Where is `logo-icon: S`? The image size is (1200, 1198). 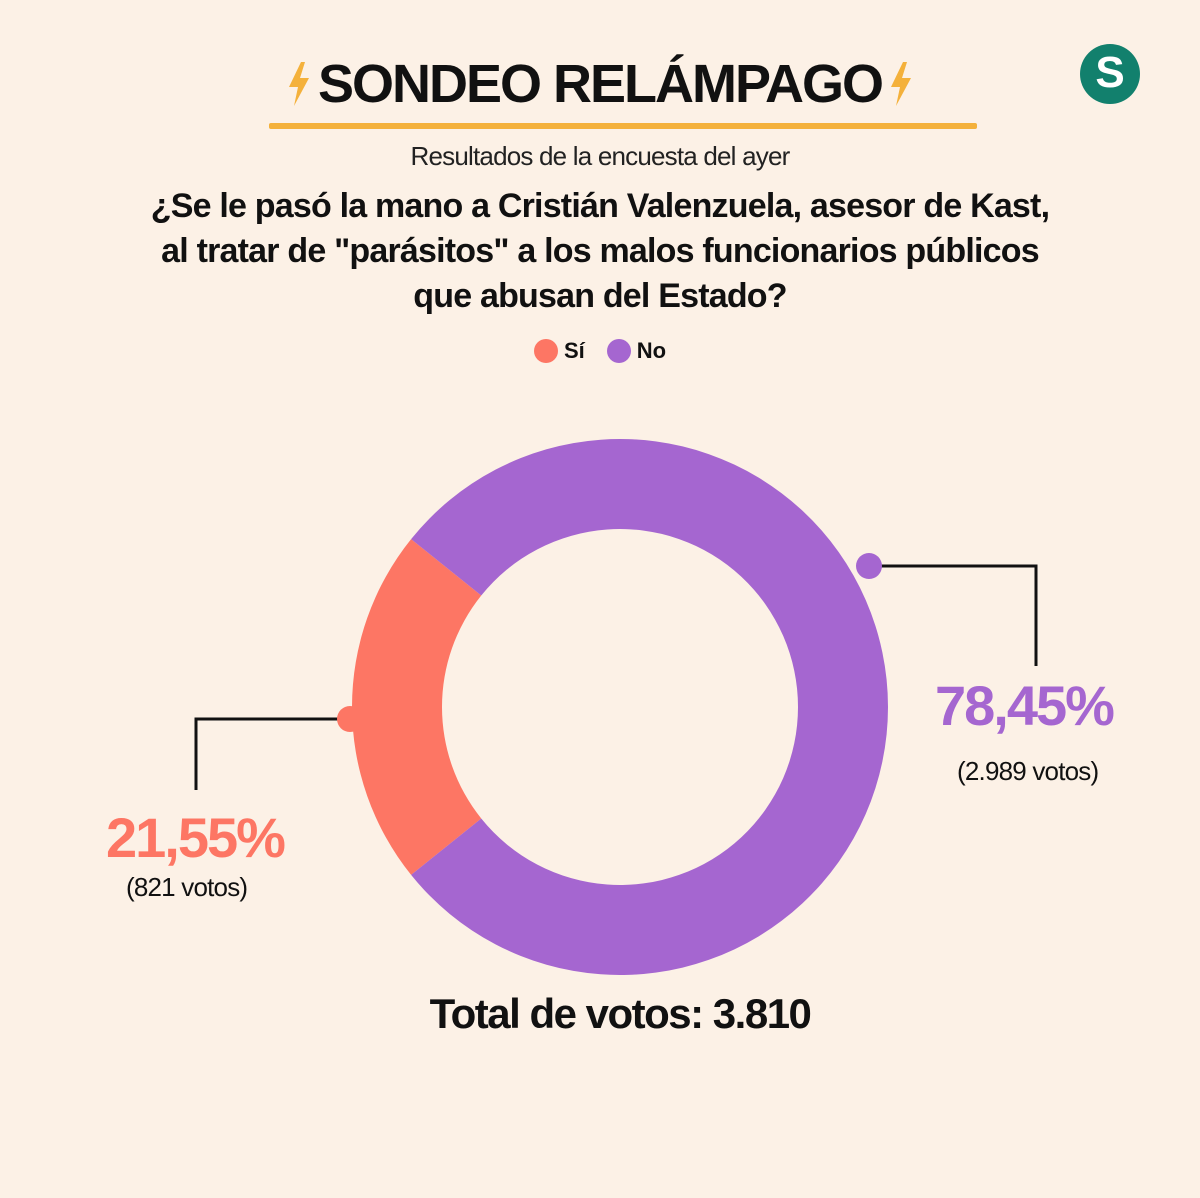
logo-icon: S is located at coordinates (1110, 74).